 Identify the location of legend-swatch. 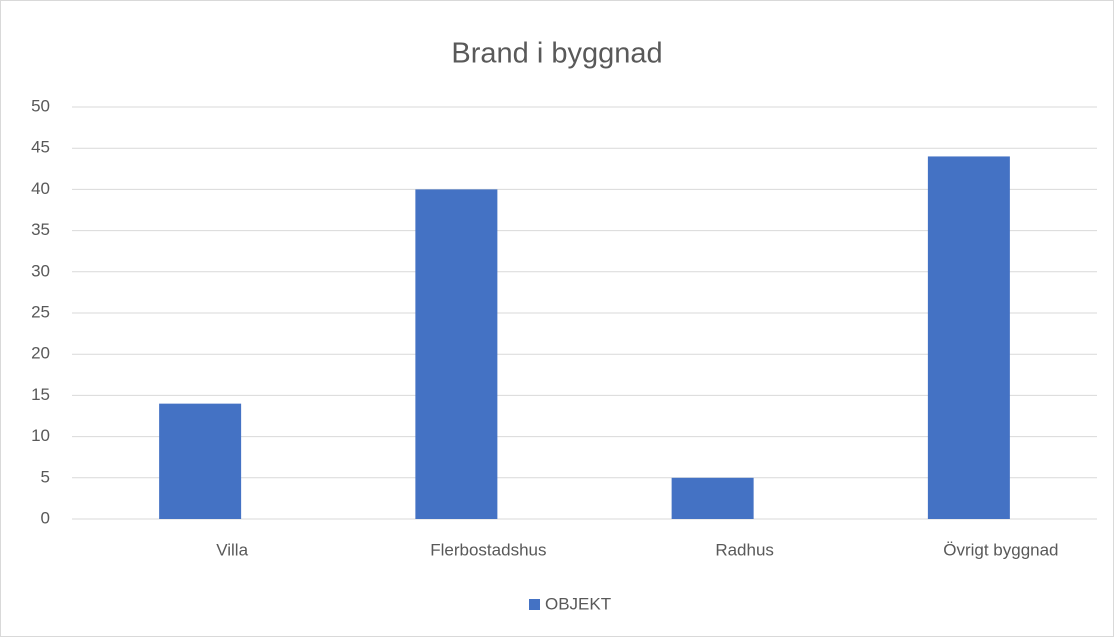
(534, 604).